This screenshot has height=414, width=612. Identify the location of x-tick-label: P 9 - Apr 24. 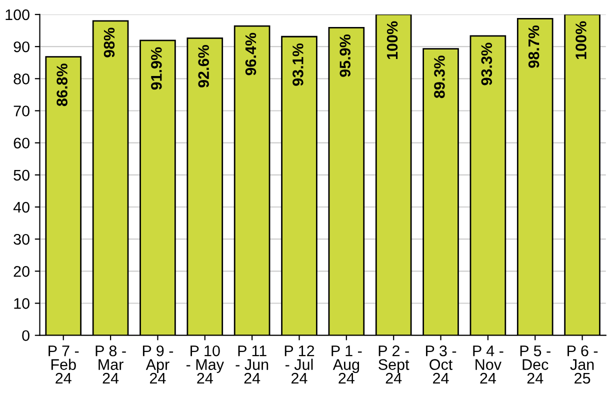
(158, 364).